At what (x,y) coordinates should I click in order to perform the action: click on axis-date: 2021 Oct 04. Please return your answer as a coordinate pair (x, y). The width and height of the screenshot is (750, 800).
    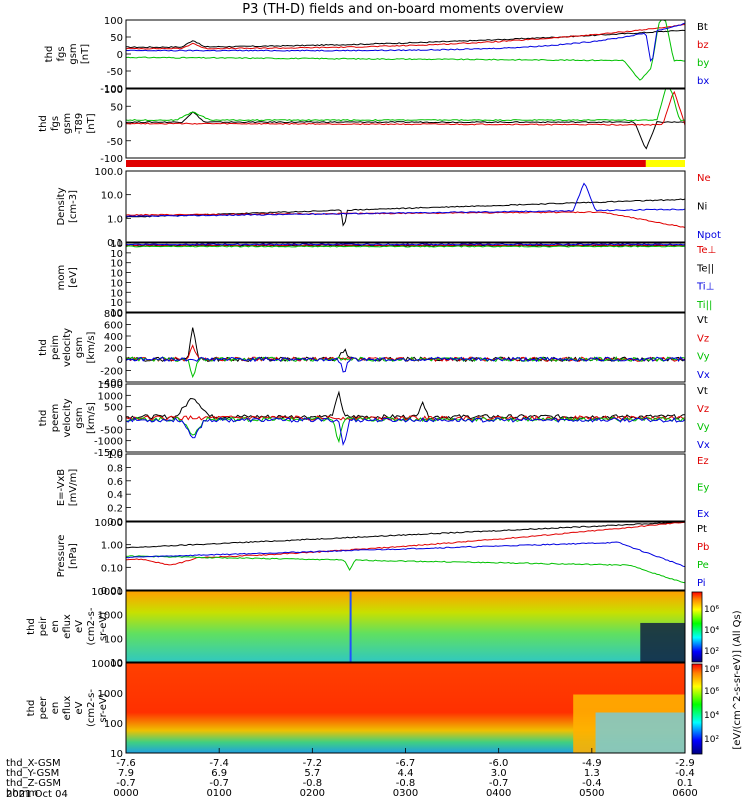
    Looking at the image, I should click on (37, 794).